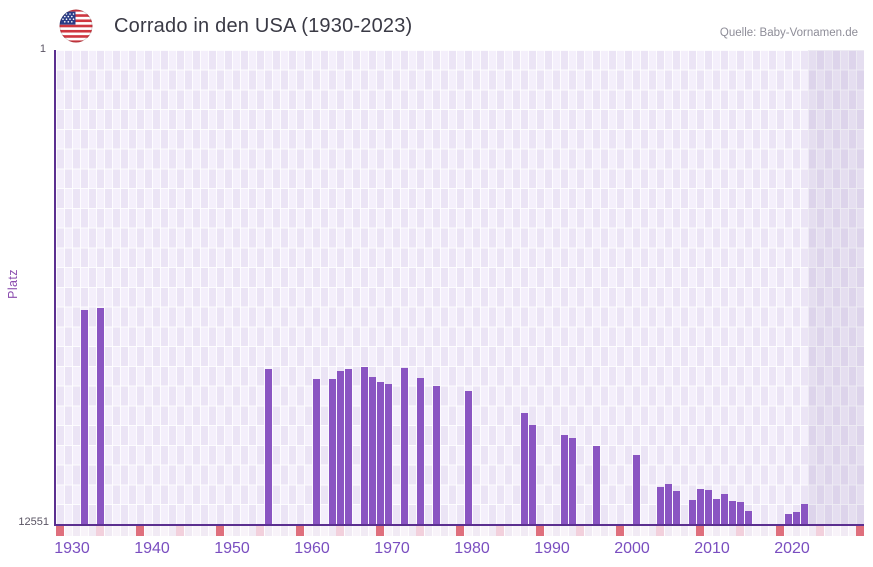 Image resolution: width=873 pixels, height=567 pixels. What do you see at coordinates (540, 531) in the screenshot?
I see `timeline-marker-1988` at bounding box center [540, 531].